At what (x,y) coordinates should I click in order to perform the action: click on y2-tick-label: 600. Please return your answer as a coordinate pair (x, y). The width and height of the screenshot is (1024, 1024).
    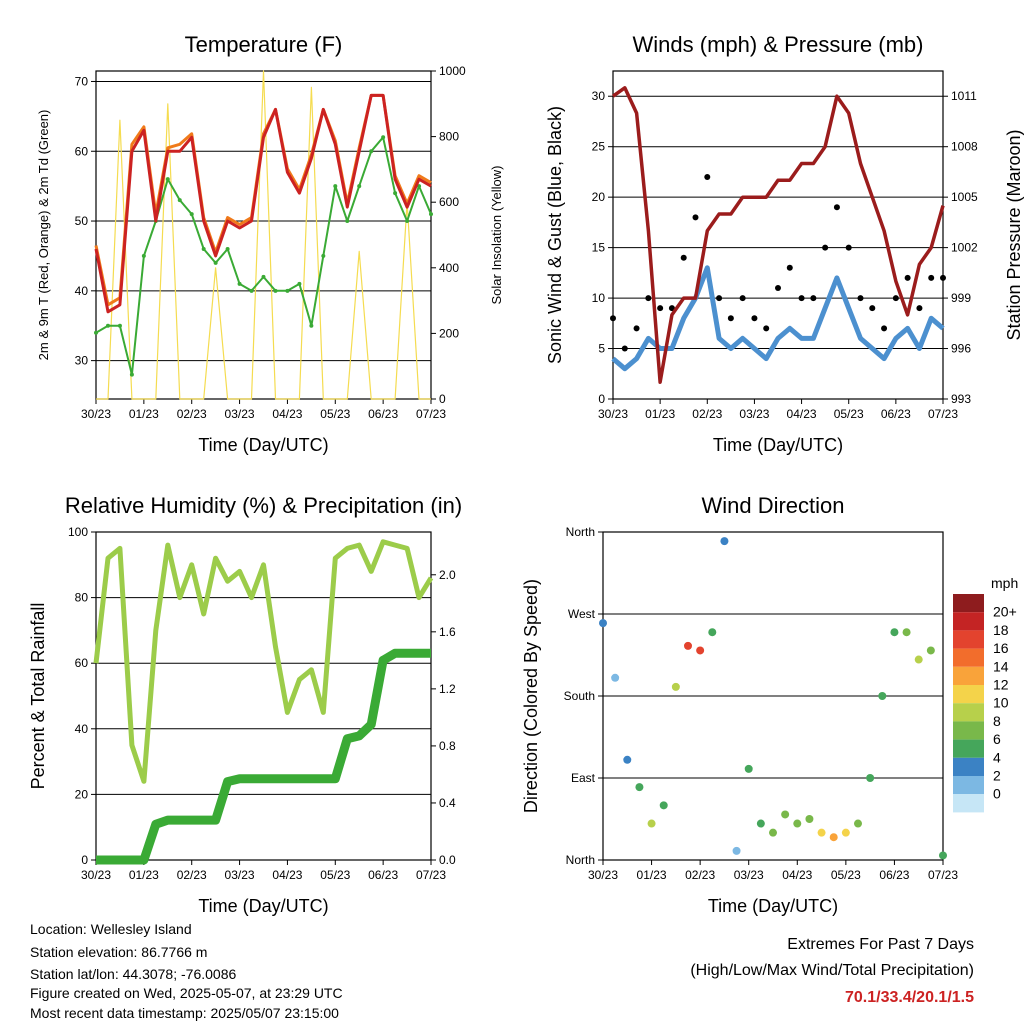
    Looking at the image, I should click on (449, 202).